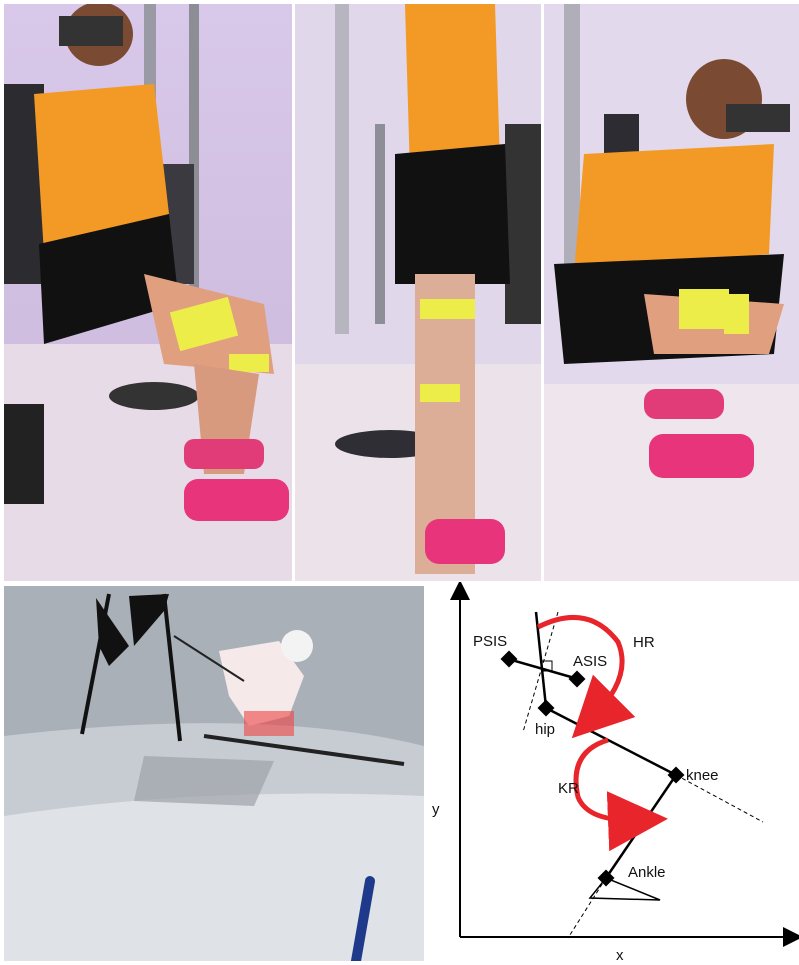 The height and width of the screenshot is (965, 799). What do you see at coordinates (509, 659) in the screenshot?
I see `psis-marker` at bounding box center [509, 659].